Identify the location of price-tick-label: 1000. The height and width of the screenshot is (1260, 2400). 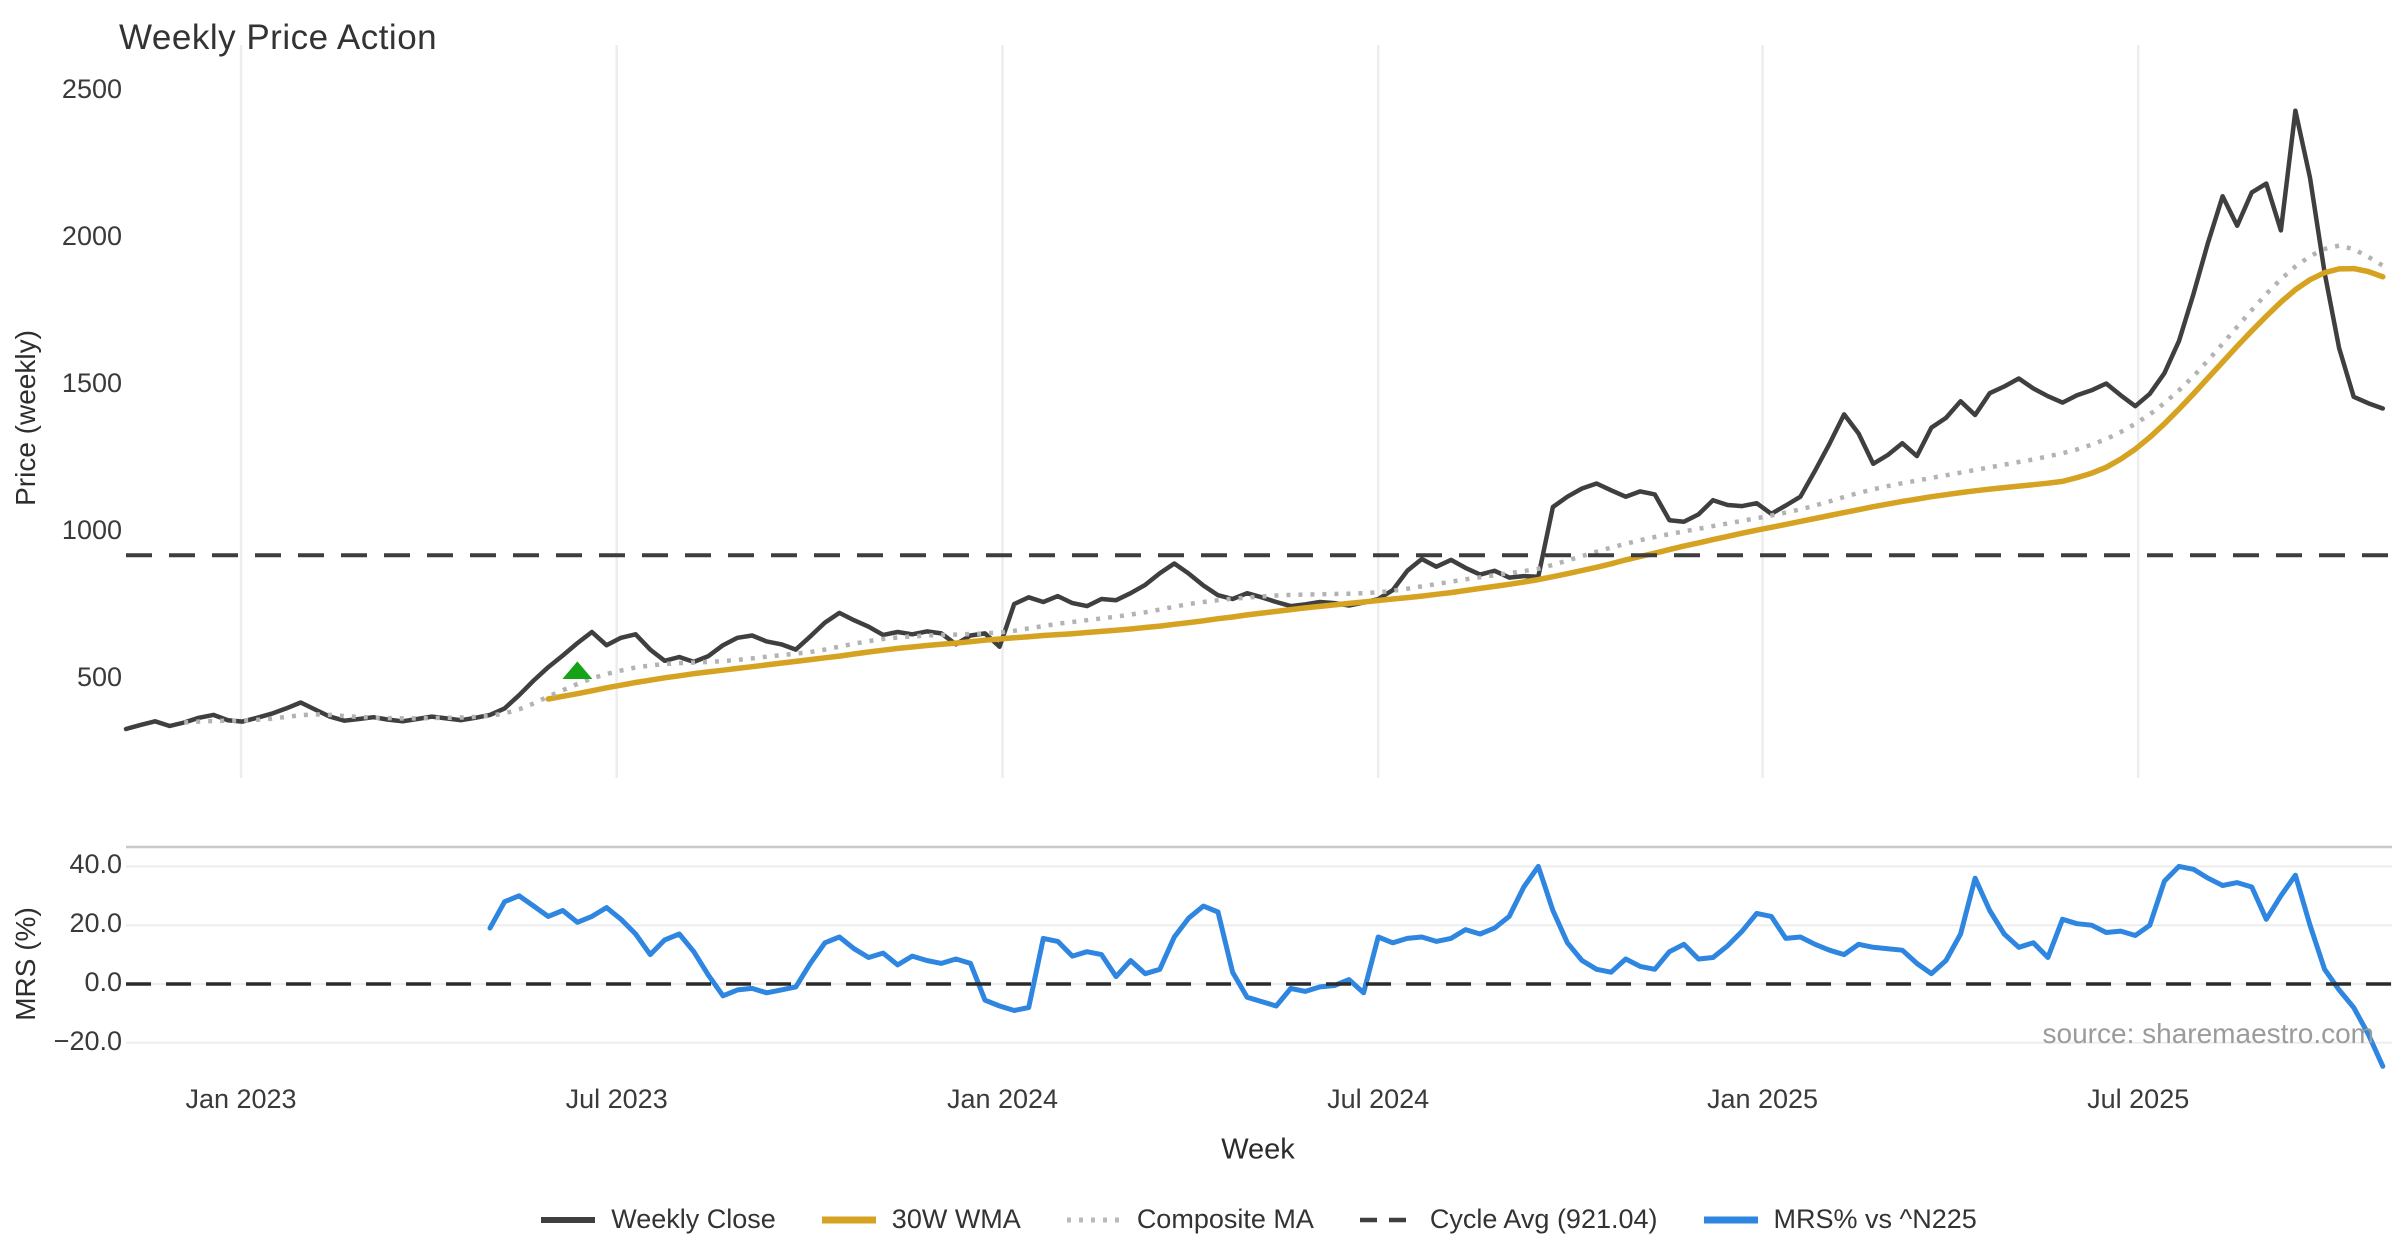
(91, 530).